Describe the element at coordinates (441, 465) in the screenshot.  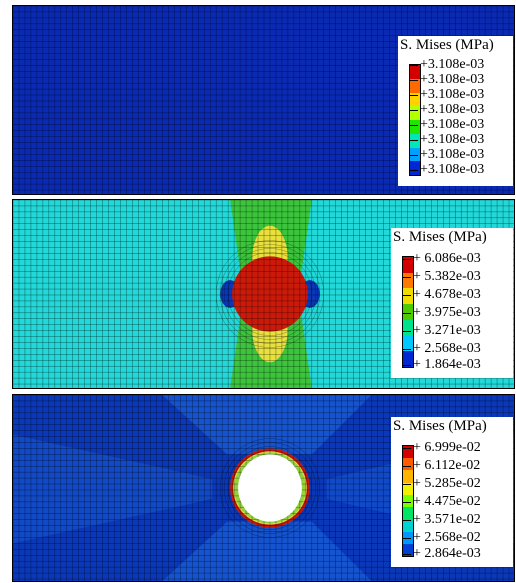
I see `legend-value: + 6.112e-02` at that location.